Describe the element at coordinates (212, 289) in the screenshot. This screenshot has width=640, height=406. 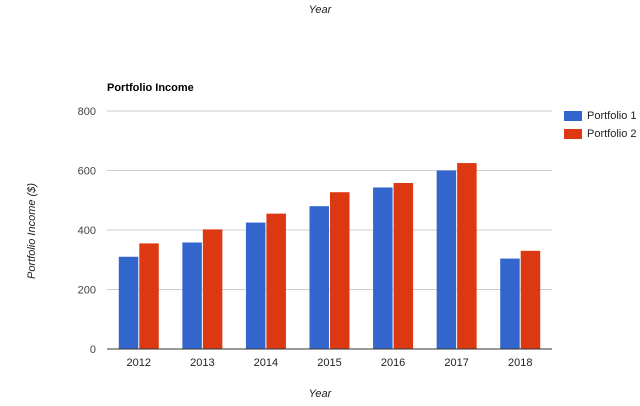
I see `bar-portfolio-2-2013` at that location.